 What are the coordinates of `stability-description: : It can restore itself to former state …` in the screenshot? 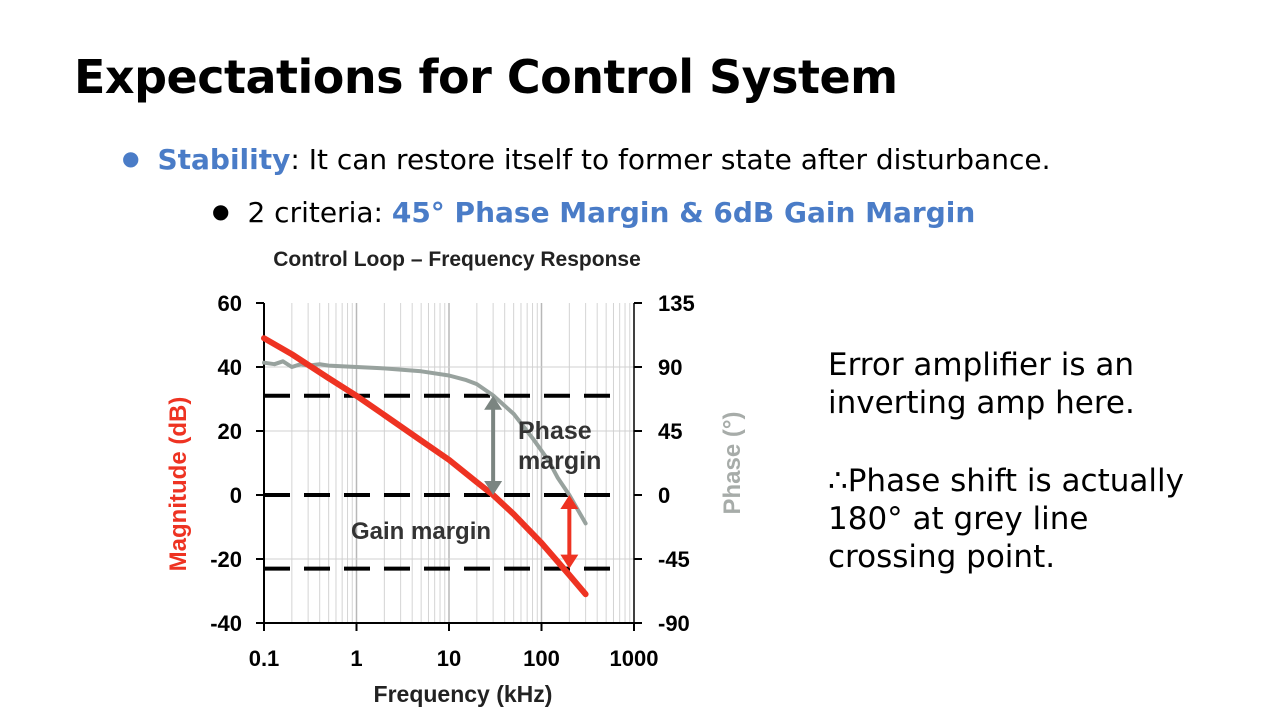 It's located at (670, 159).